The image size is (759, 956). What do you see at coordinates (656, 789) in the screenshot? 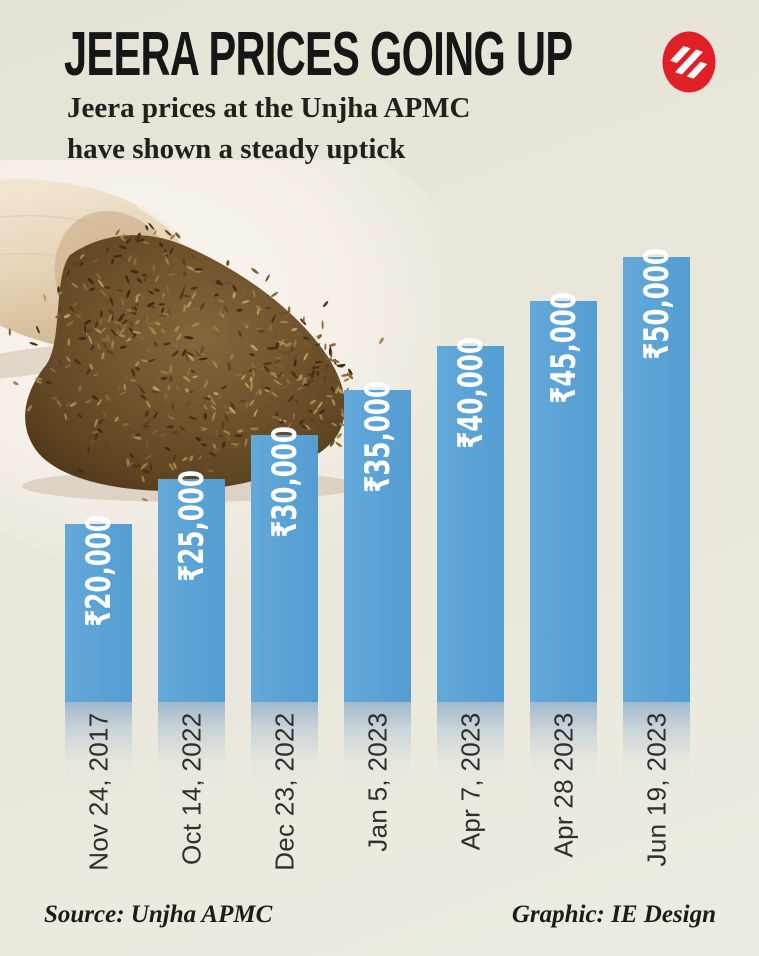
I see `x-axis-label: Jun 19, 2023` at bounding box center [656, 789].